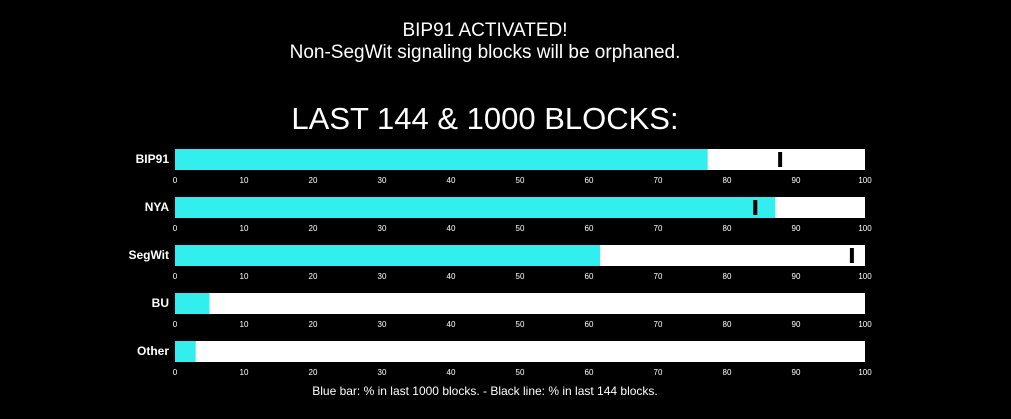 The height and width of the screenshot is (419, 1011). I want to click on tick-label-bip91-0: 0, so click(175, 180).